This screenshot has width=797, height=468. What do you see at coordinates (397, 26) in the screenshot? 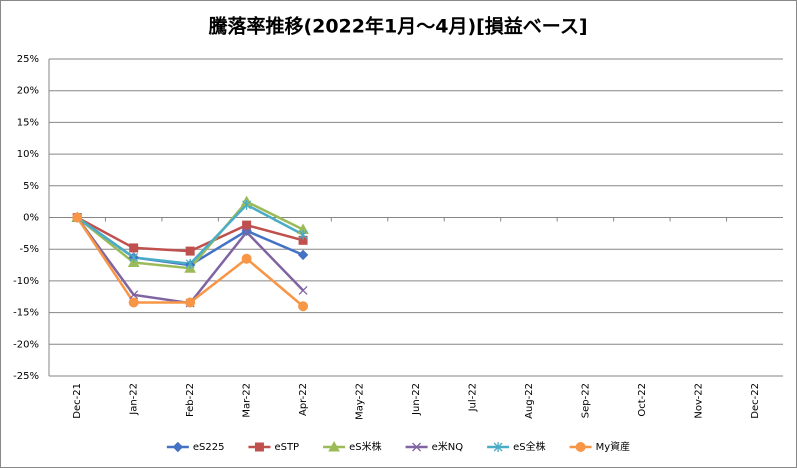
I see `chart-title: 騰落率推移(2022年1月～4月)[損益ベース]` at bounding box center [397, 26].